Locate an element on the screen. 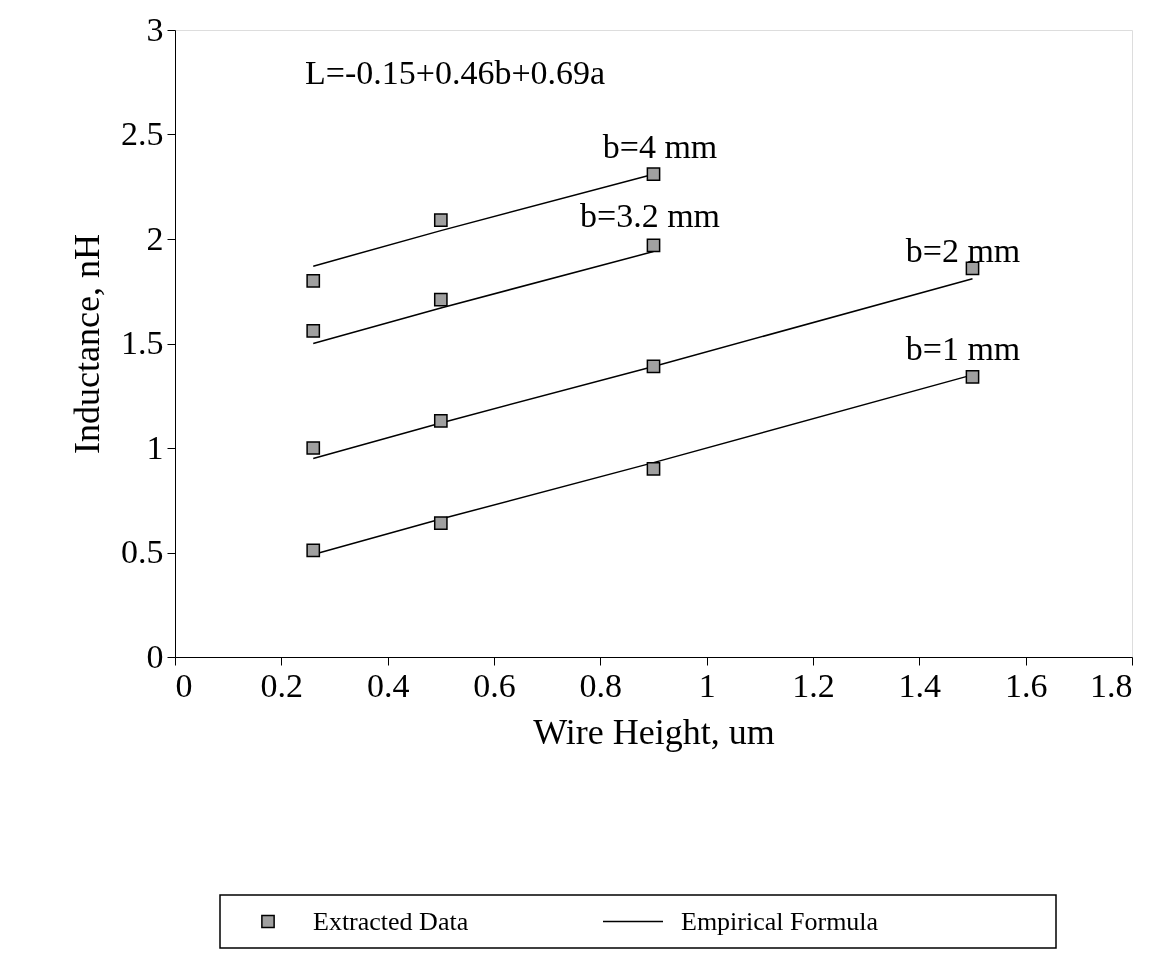 The height and width of the screenshot is (970, 1166). y-tick-label: 0.5 is located at coordinates (142, 551).